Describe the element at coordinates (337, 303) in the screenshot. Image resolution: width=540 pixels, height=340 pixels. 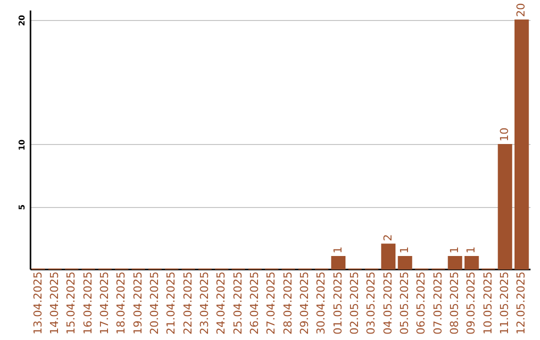
I see `x-tick-label: 01.05.2025` at that location.